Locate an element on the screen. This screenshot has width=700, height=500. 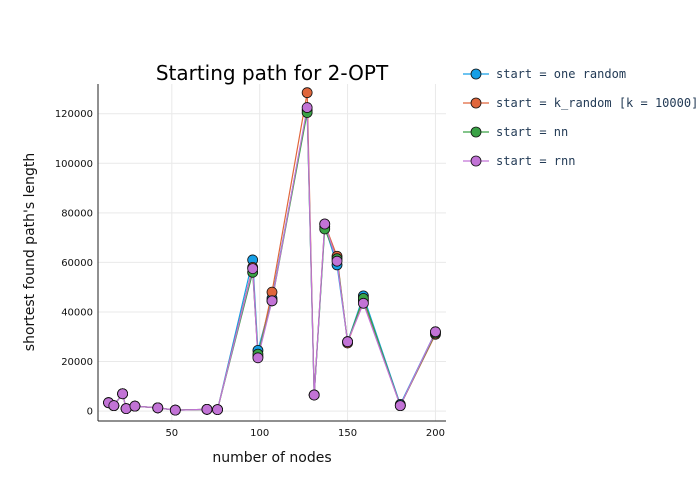
chart-title: Starting path for 2-OPT is located at coordinates (272, 73).